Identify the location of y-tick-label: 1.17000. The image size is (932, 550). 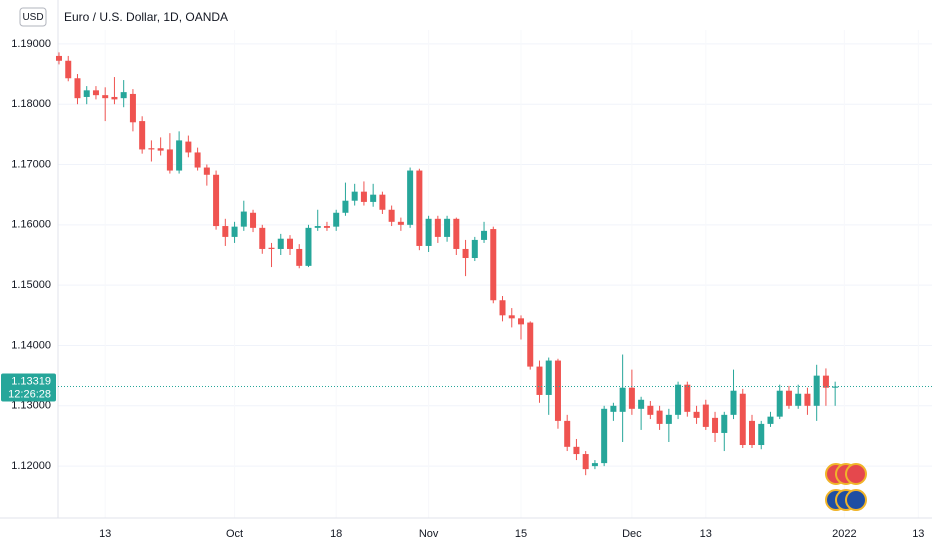
(31, 164).